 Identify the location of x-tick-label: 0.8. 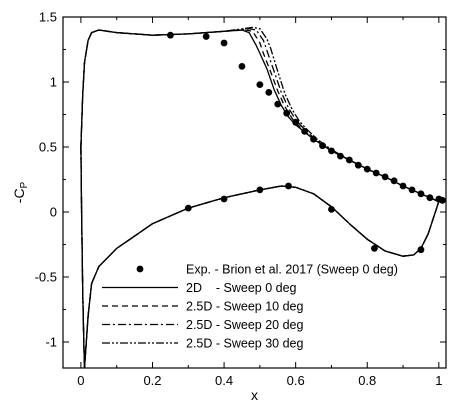
(367, 380).